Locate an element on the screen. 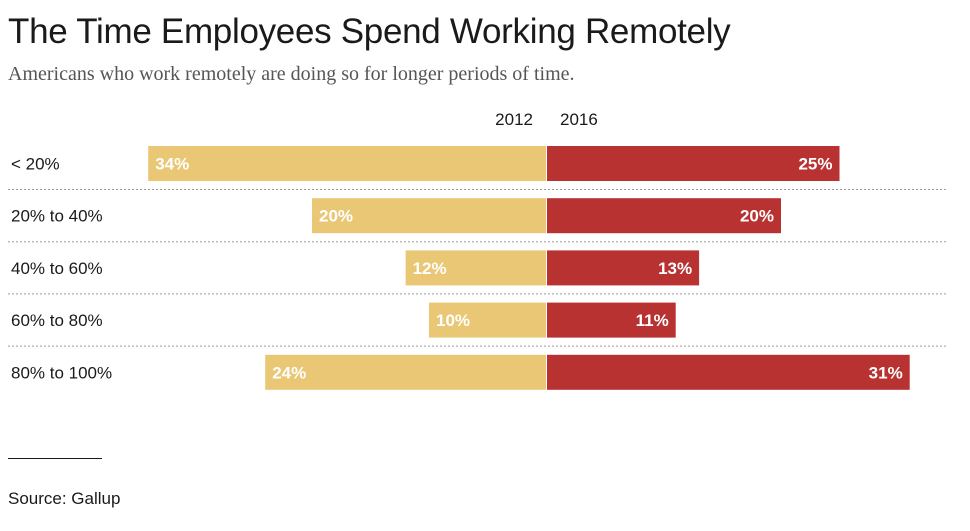 The image size is (970, 531). category-label: 20% to 40% is located at coordinates (57, 216).